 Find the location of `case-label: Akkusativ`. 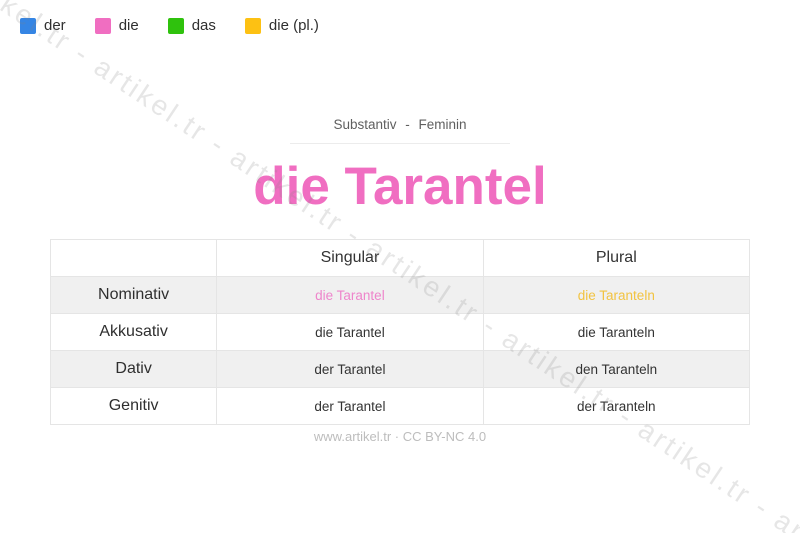

case-label: Akkusativ is located at coordinates (133, 332).